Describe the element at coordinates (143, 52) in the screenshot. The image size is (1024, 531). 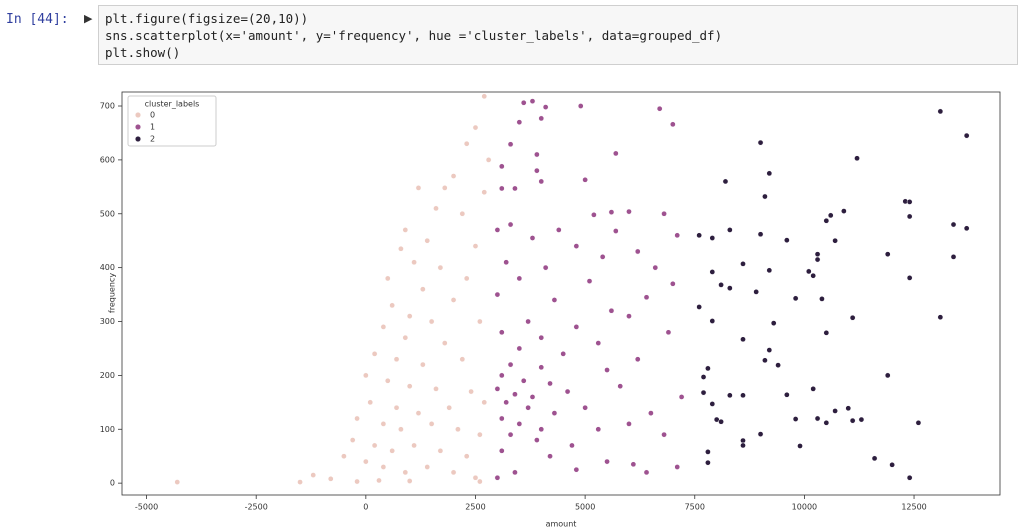
I see `code-line: plt.show()` at that location.